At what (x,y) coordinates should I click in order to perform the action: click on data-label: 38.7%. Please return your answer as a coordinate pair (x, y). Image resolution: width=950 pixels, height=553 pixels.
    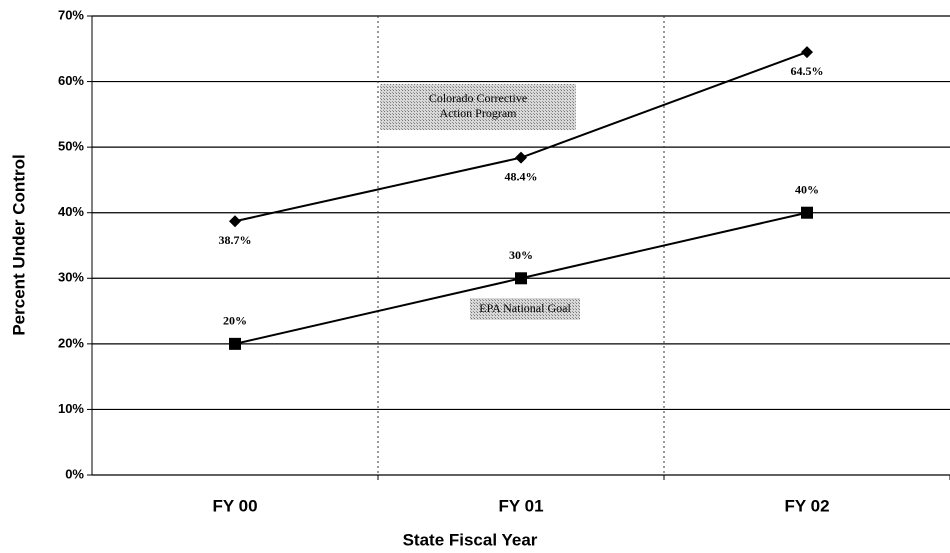
    Looking at the image, I should click on (235, 240).